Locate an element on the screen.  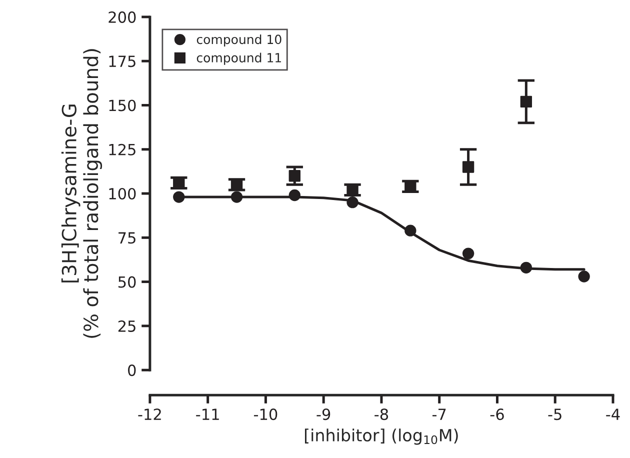
y-tick-label: 150 is located at coordinates (122, 106).